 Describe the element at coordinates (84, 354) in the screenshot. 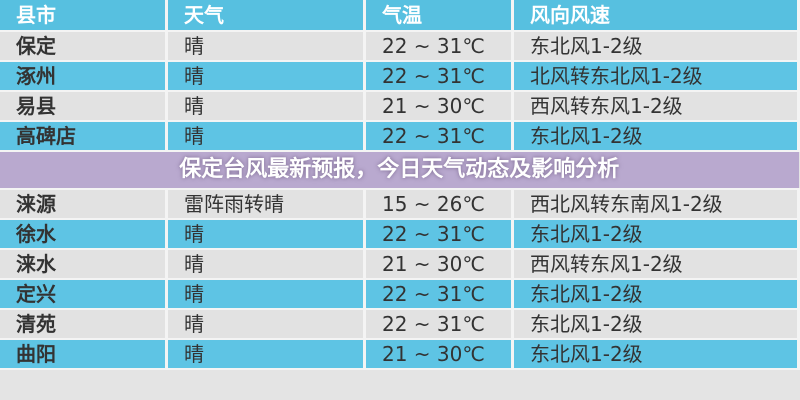

I see `county-cell: 曲阳` at that location.